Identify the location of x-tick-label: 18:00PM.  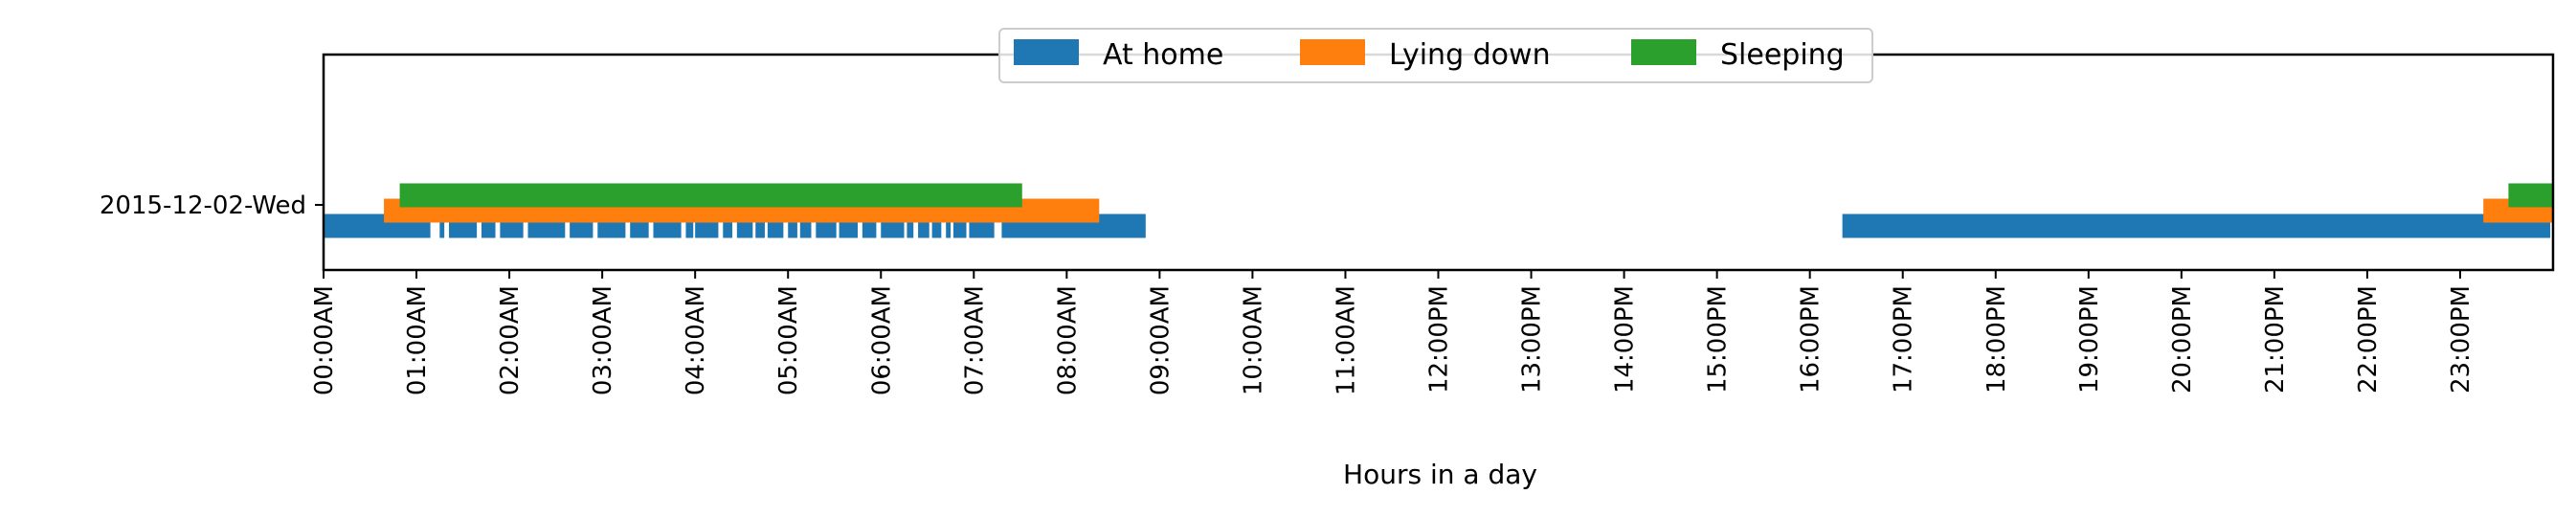
(1996, 339).